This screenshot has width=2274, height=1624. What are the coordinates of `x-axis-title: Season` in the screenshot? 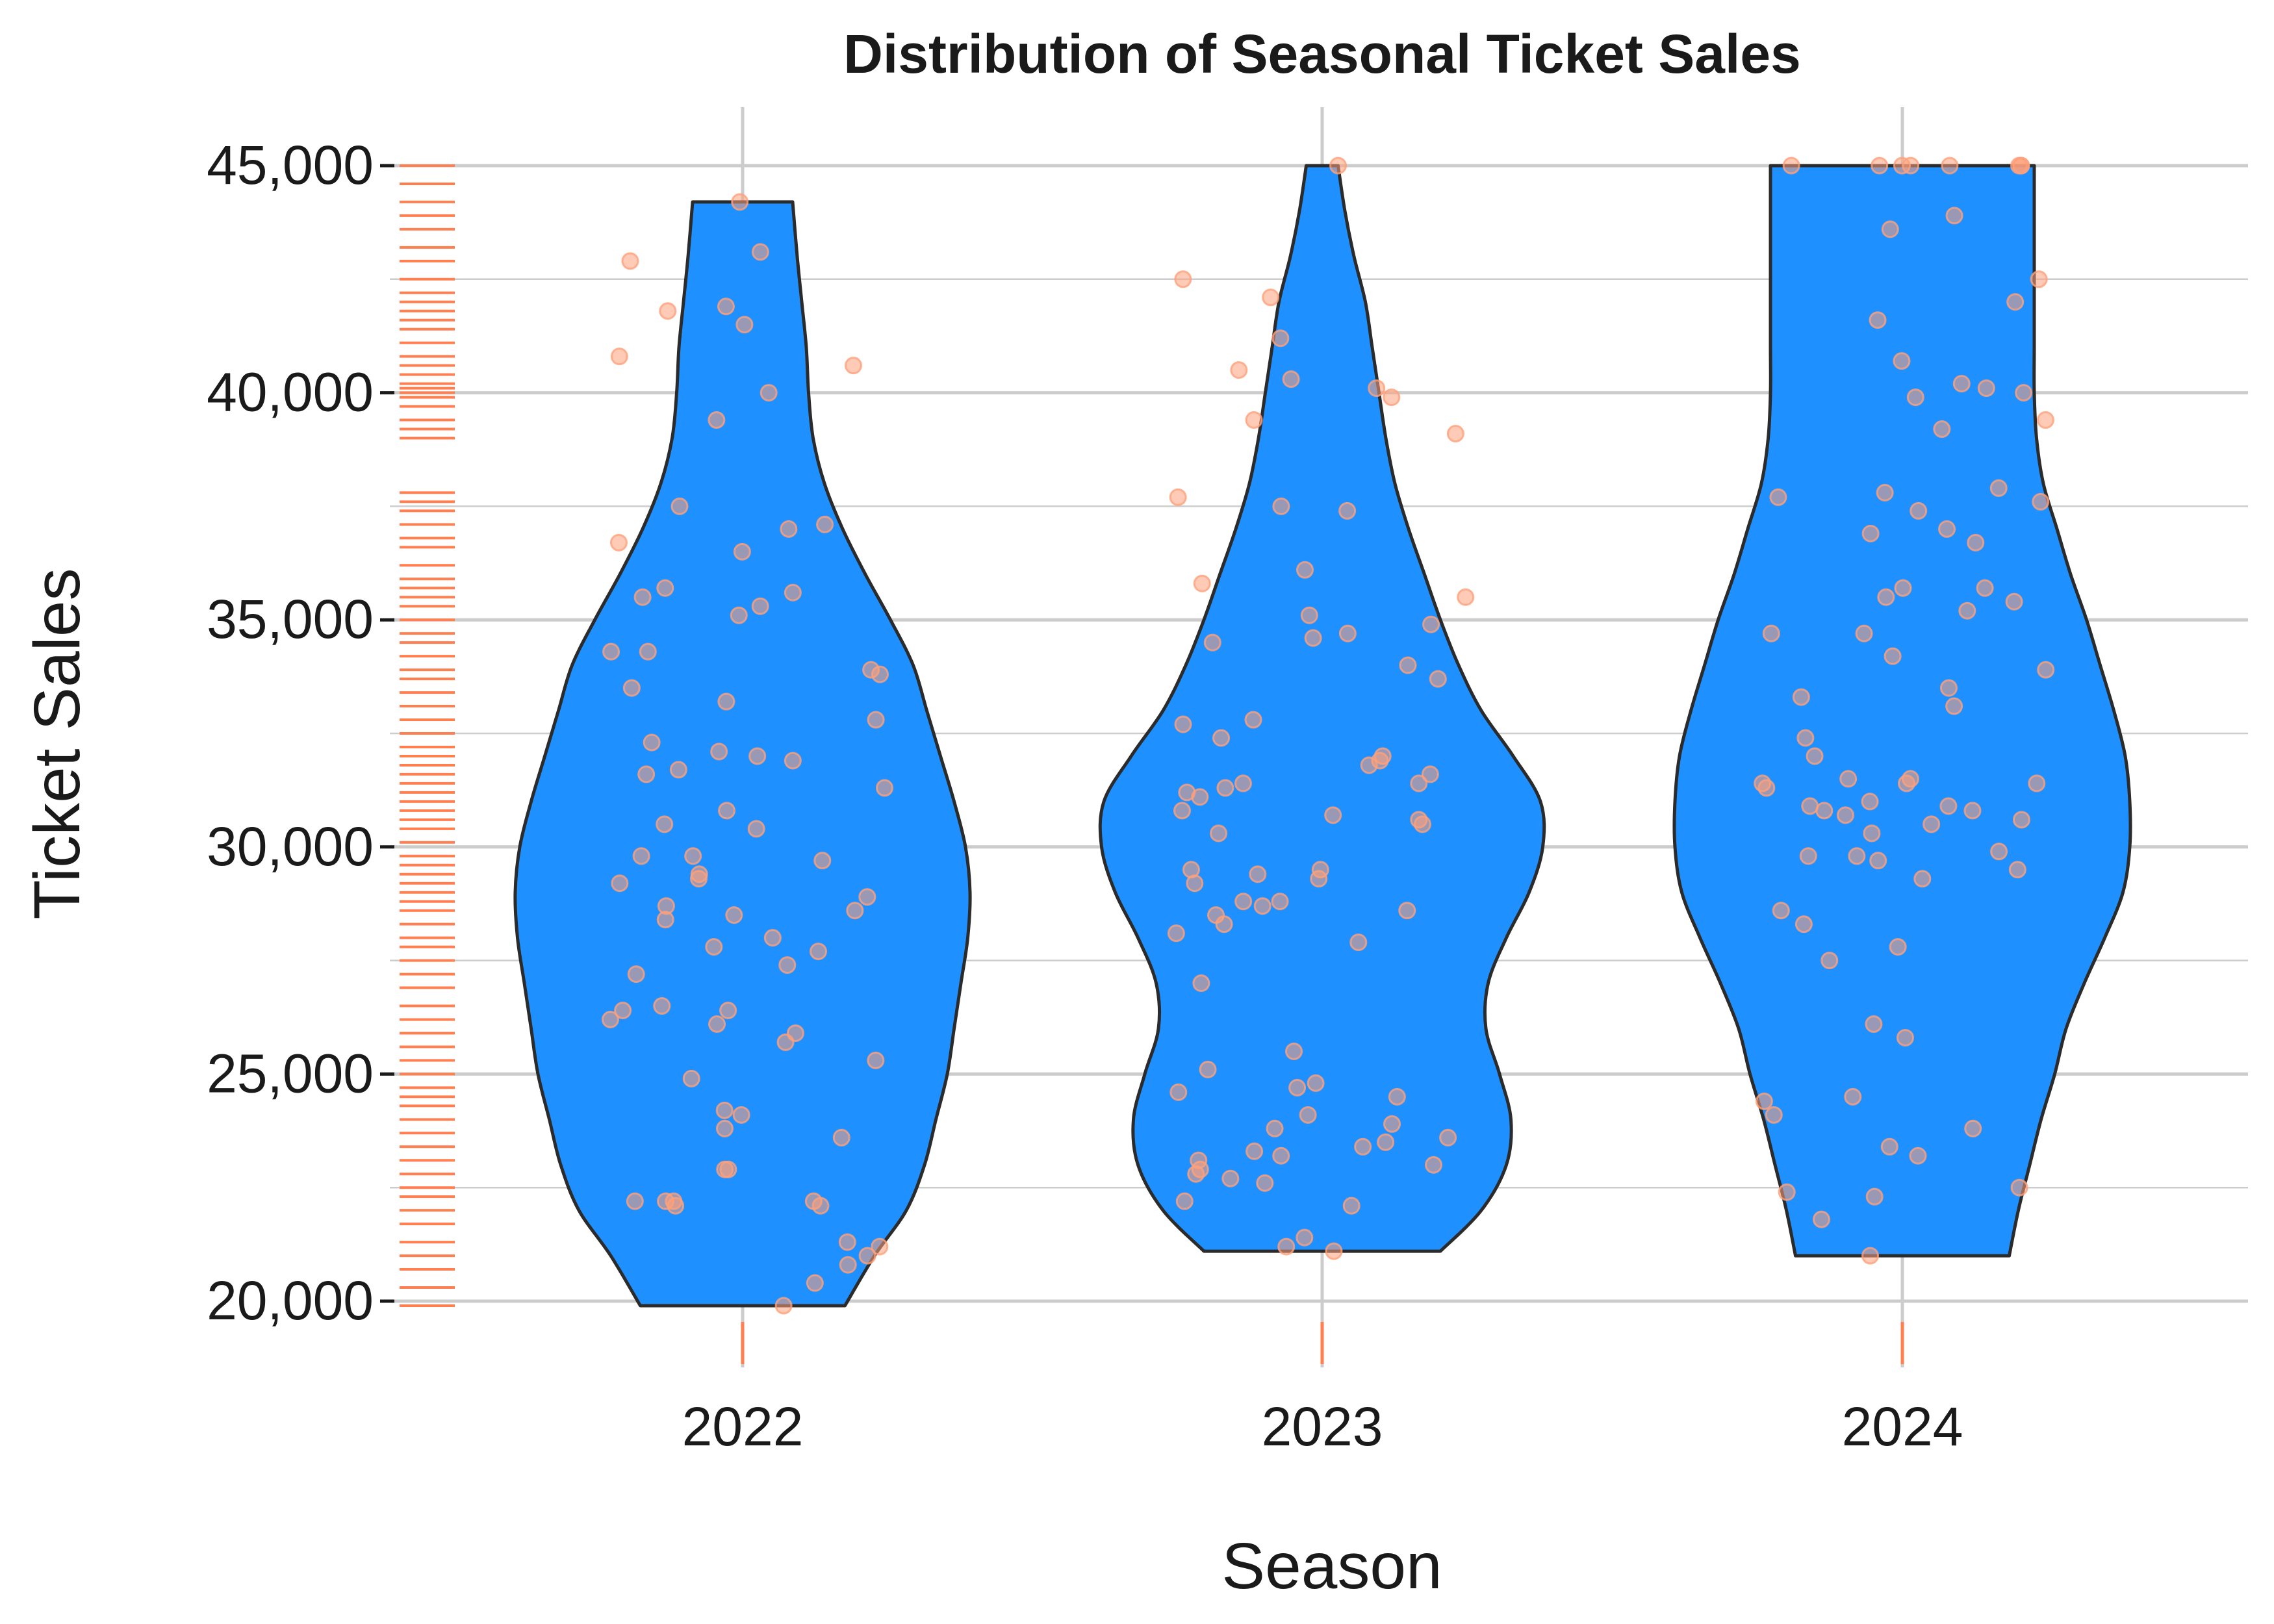 It's located at (1331, 1566).